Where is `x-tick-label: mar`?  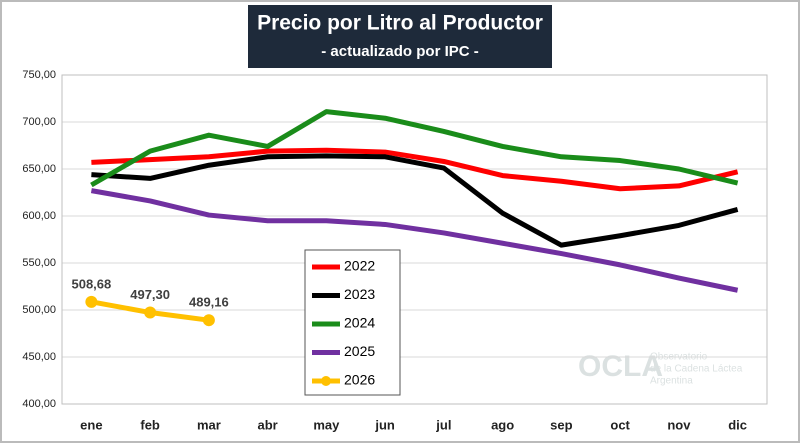 x-tick-label: mar is located at coordinates (209, 424).